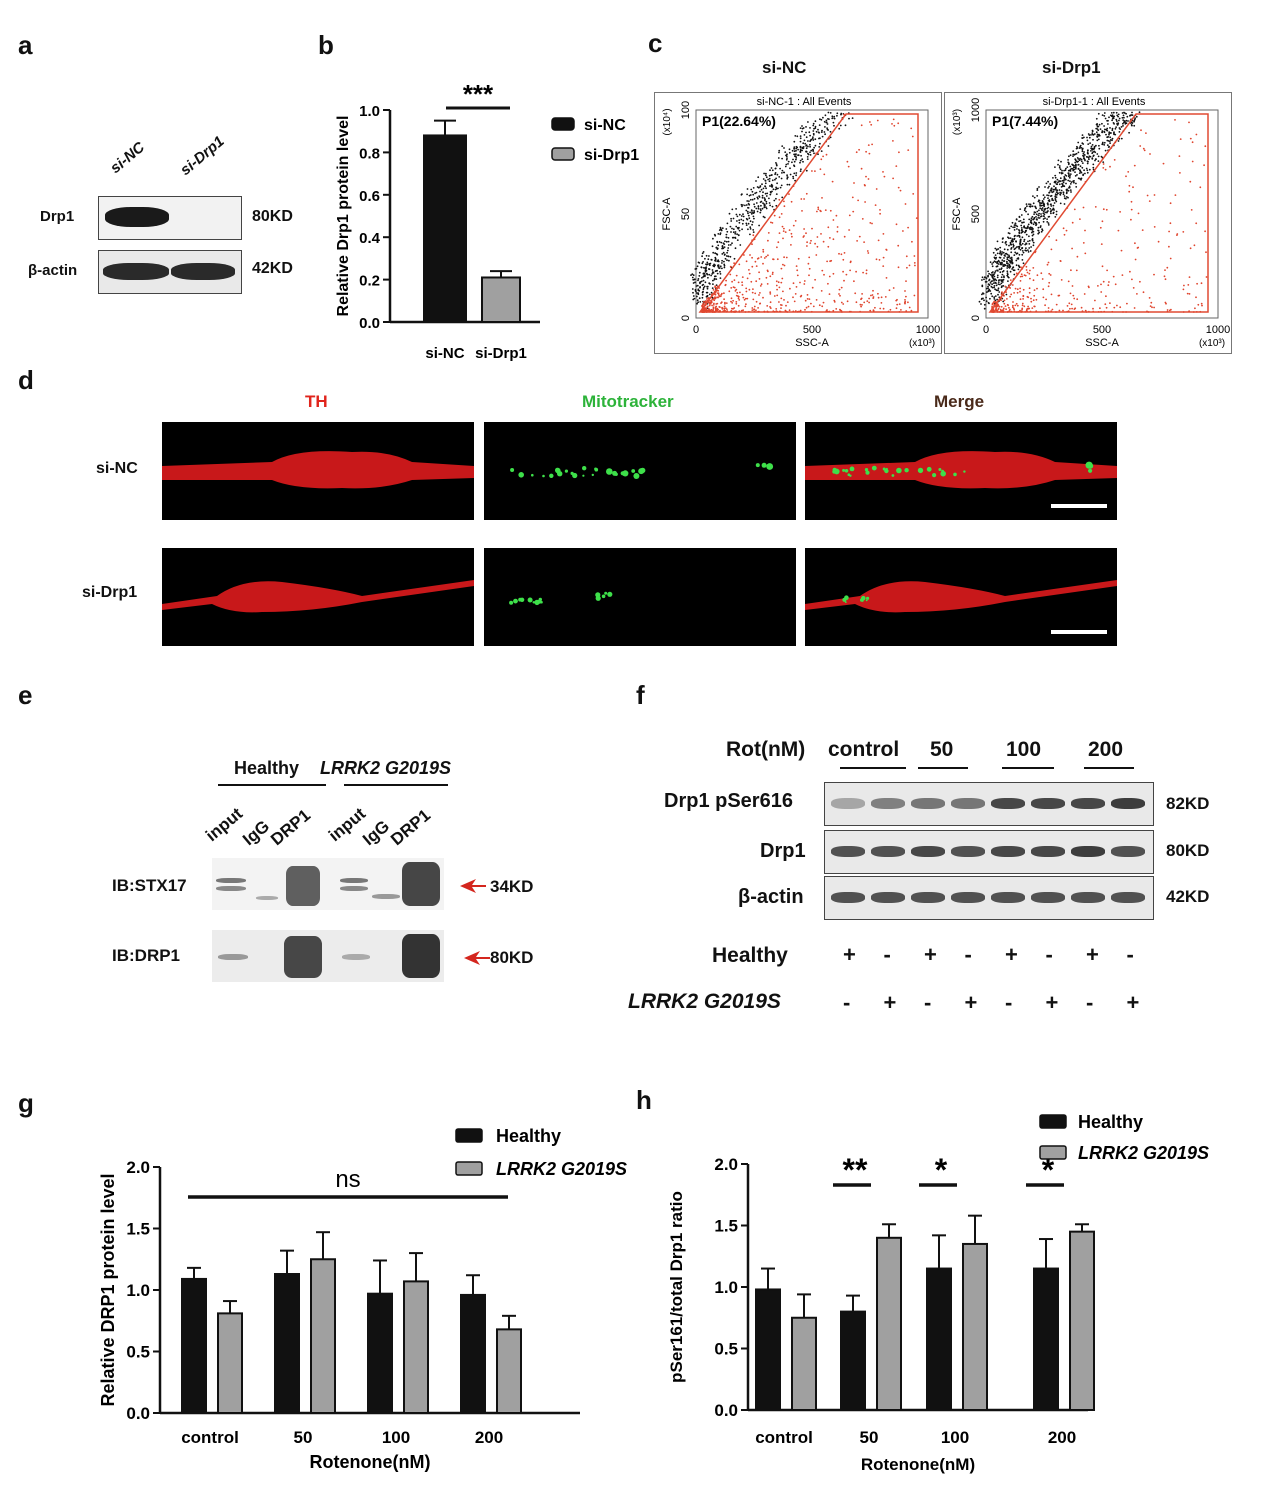 This screenshot has height=1487, width=1269. Describe the element at coordinates (929, 469) in the screenshot. I see `mitochondria-dot` at that location.